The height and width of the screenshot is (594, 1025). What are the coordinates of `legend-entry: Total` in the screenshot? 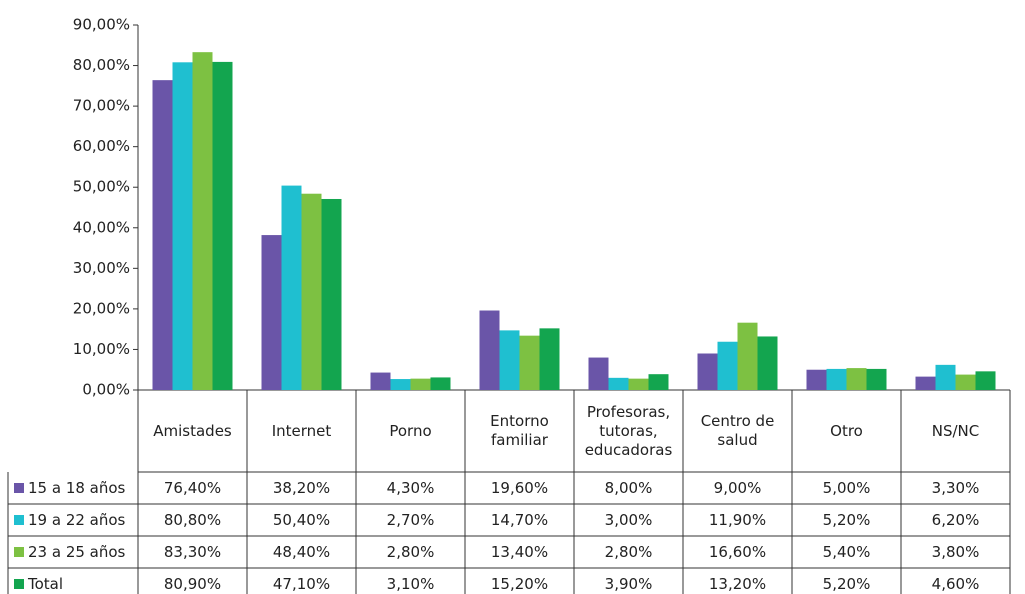 It's located at (73, 581).